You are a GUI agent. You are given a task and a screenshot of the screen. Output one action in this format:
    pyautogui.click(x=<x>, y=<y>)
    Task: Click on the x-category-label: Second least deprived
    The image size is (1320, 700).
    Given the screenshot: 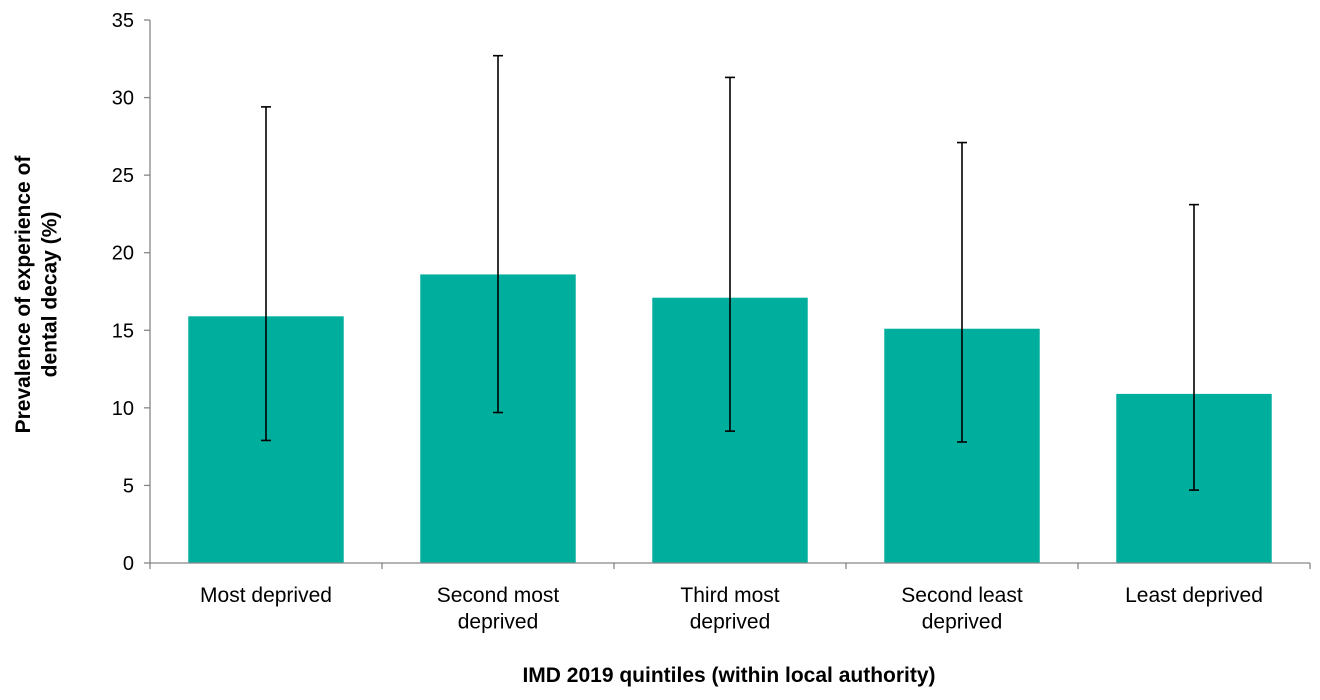 What is the action you would take?
    pyautogui.click(x=962, y=608)
    